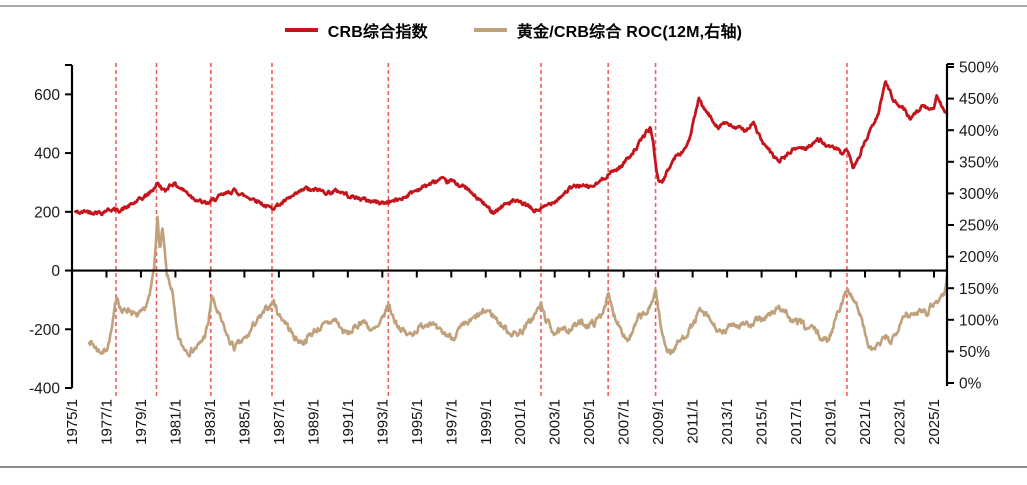 The image size is (1027, 485). What do you see at coordinates (47, 212) in the screenshot?
I see `left-axis-label: 200` at bounding box center [47, 212].